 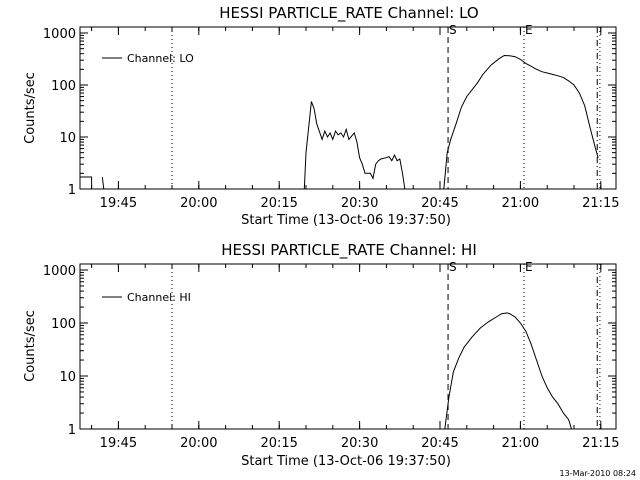 I want to click on chart-title: HESSI PARTICLE_RATE Channel: LO, so click(x=348, y=13).